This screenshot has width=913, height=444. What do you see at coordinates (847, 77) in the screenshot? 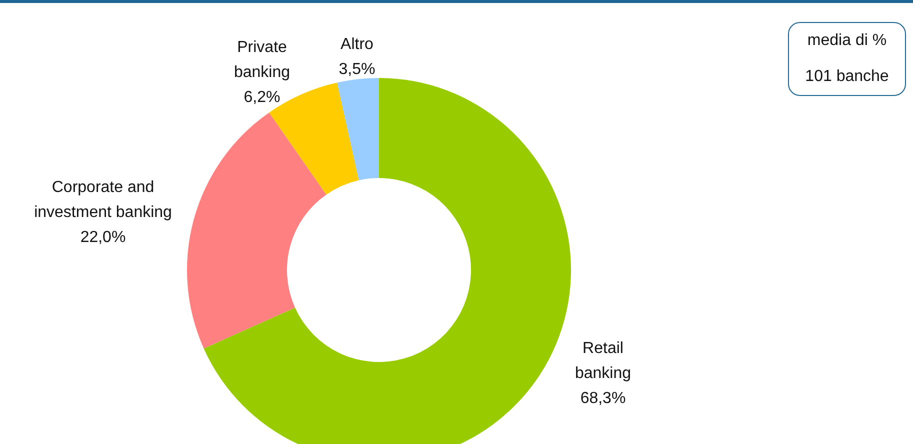
I see `text: 101 banche` at bounding box center [847, 77].